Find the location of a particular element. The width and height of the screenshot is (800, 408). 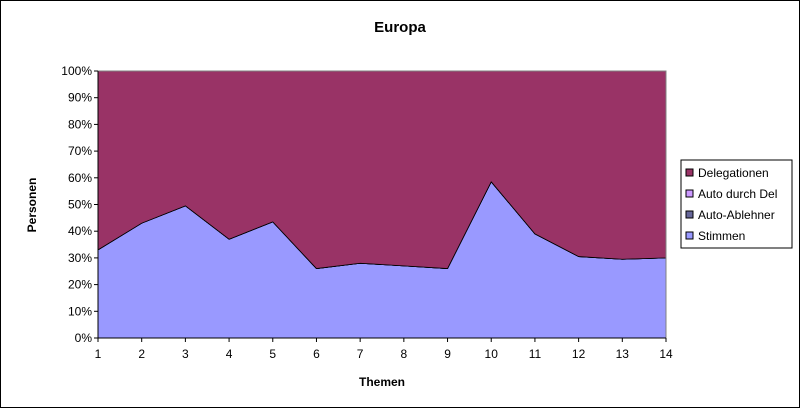

y-tick-label: 50% is located at coordinates (80, 205).